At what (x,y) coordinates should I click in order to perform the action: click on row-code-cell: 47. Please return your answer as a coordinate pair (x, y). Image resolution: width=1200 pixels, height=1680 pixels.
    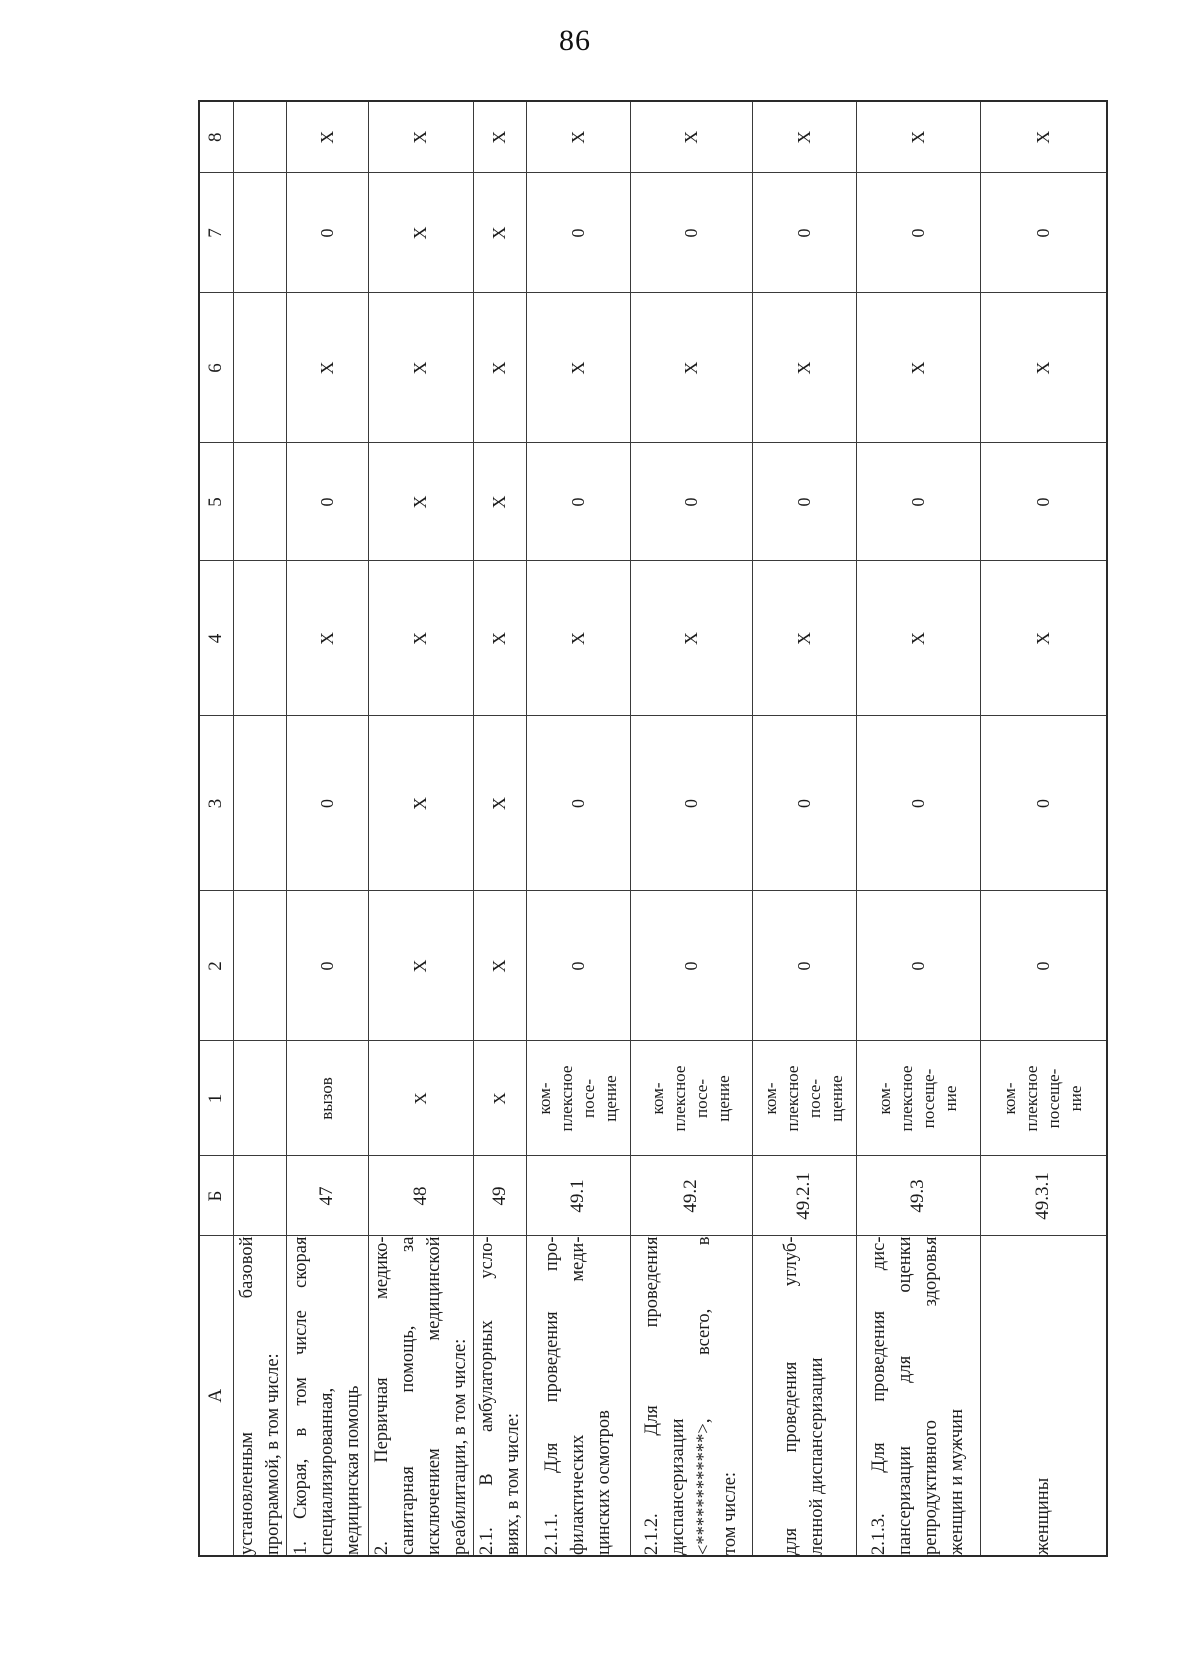
    Looking at the image, I should click on (327, 1196).